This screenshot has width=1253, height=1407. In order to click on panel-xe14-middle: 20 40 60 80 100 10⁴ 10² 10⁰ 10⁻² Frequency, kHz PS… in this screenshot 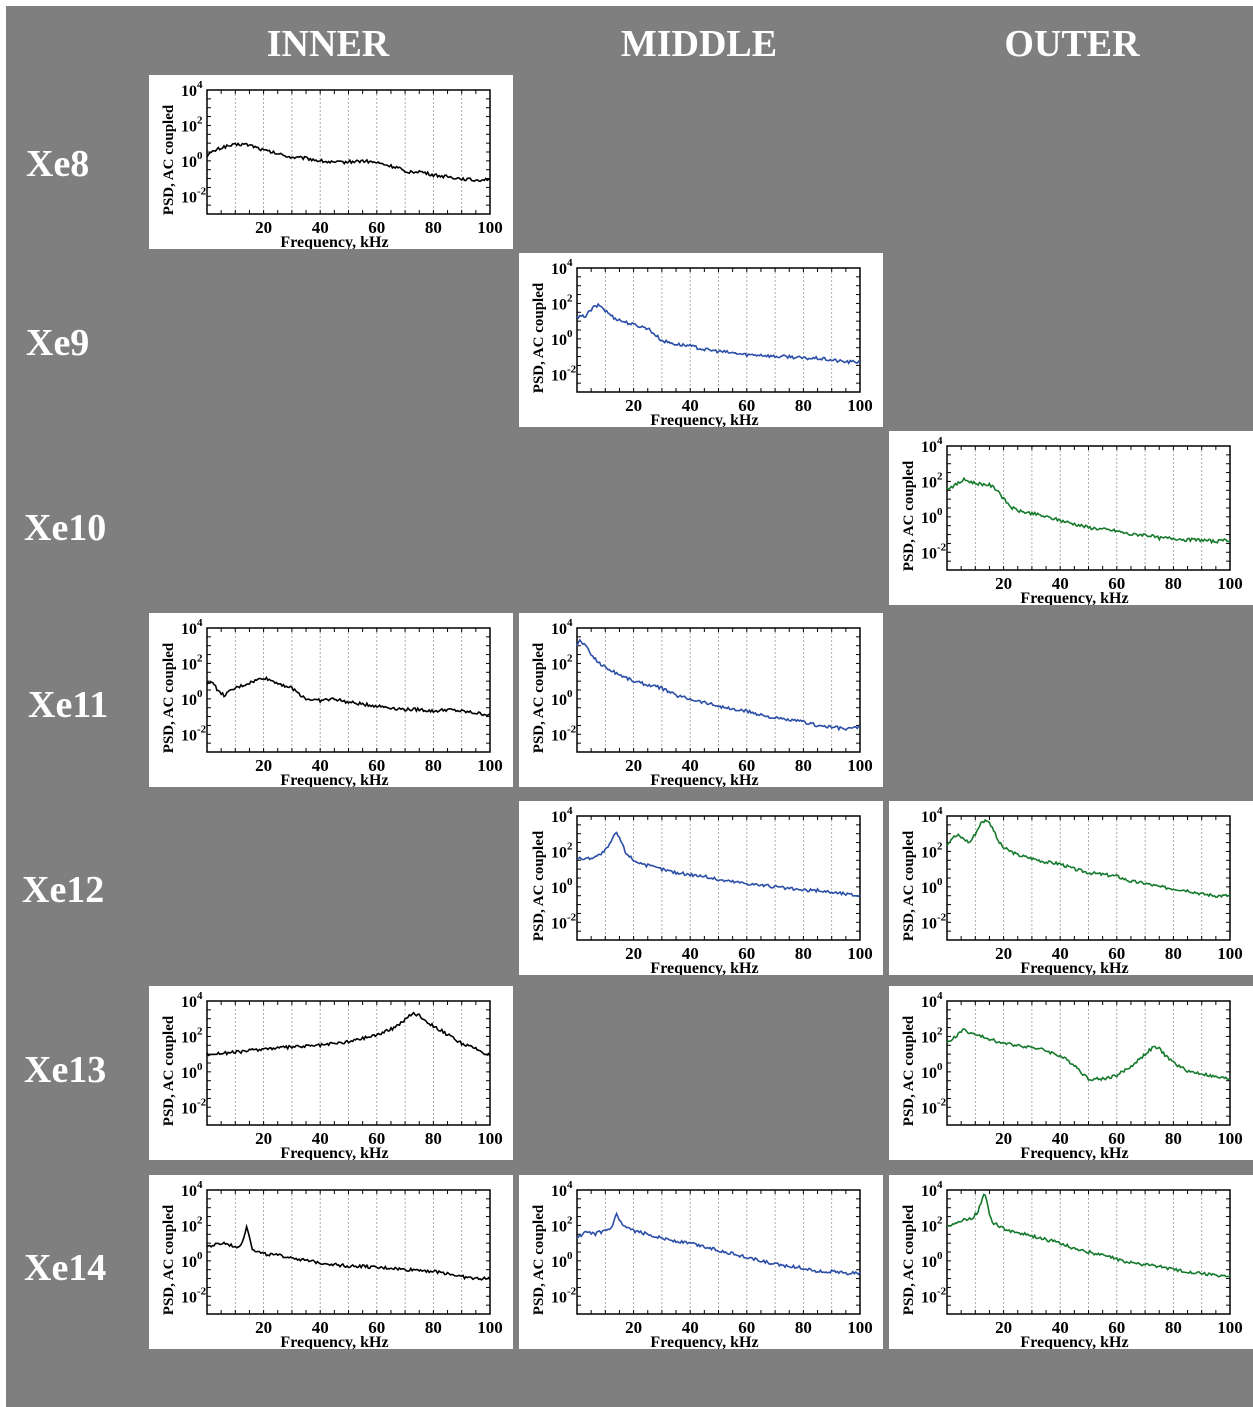, I will do `click(701, 1263)`.